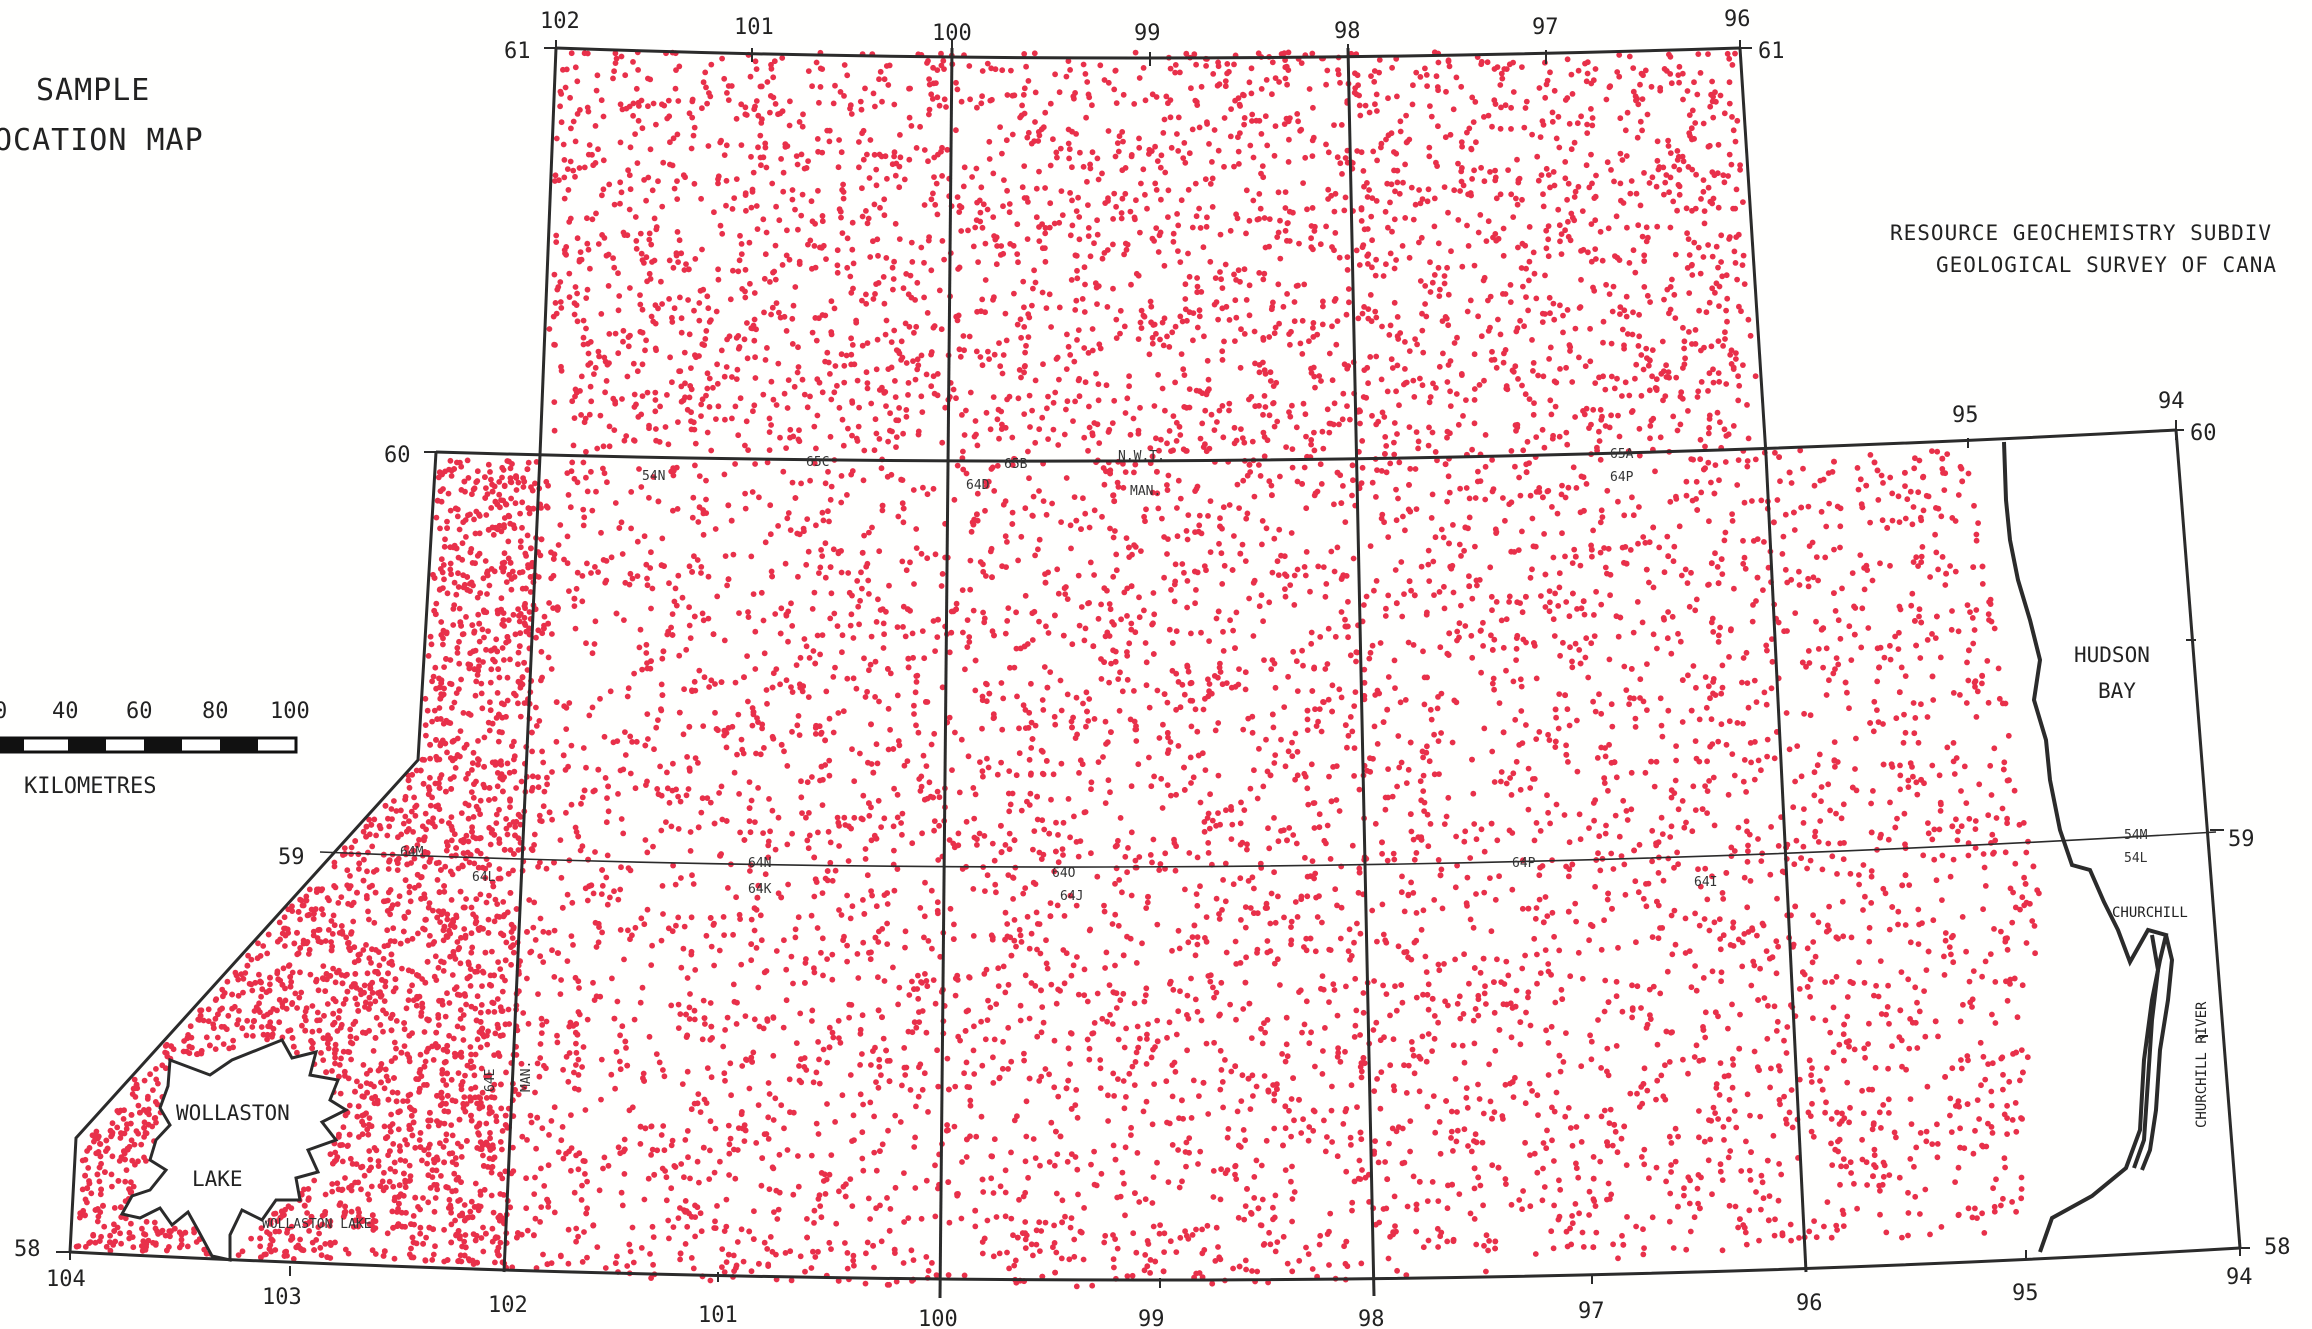 This screenshot has height=1329, width=2312. I want to click on sheet-54N-a: 54N, so click(653, 476).